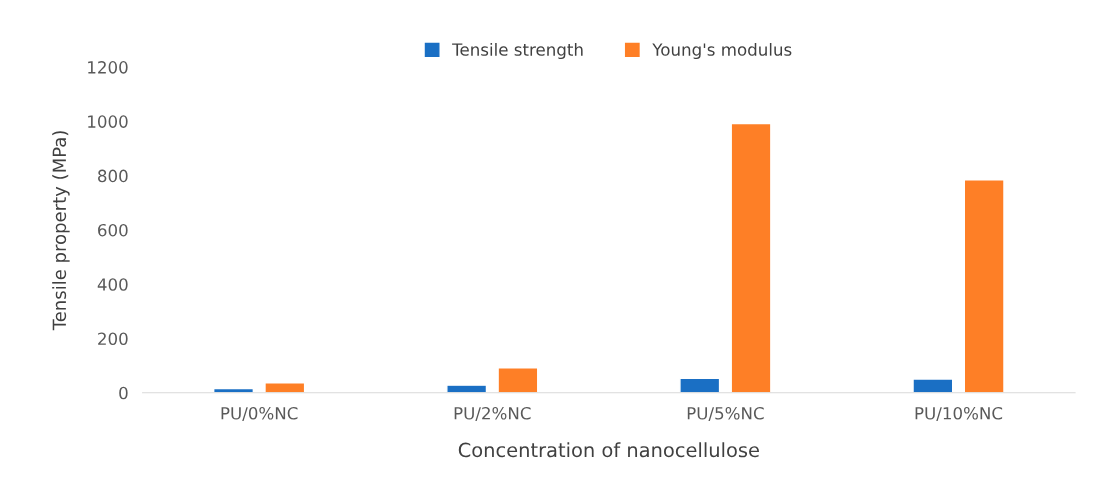 This screenshot has height=479, width=1097. Describe the element at coordinates (725, 413) in the screenshot. I see `x-tick-label: PU/5%NC` at that location.